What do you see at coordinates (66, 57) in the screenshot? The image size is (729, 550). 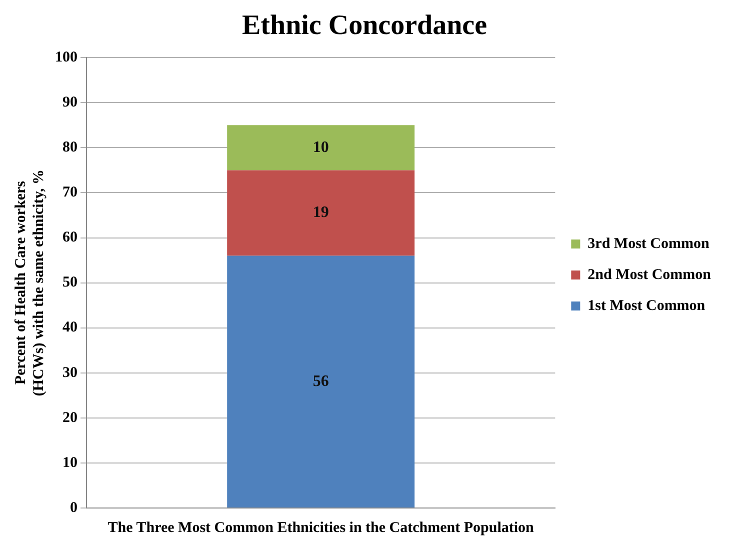 I see `y-tick-label: 100` at bounding box center [66, 57].